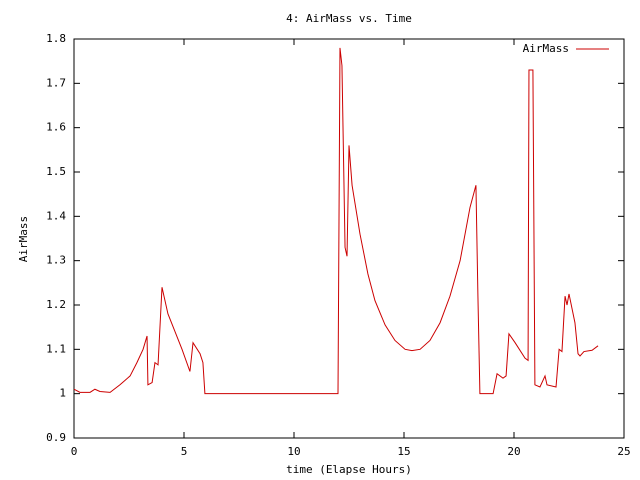  I want to click on x-tick-label: 0, so click(74, 451).